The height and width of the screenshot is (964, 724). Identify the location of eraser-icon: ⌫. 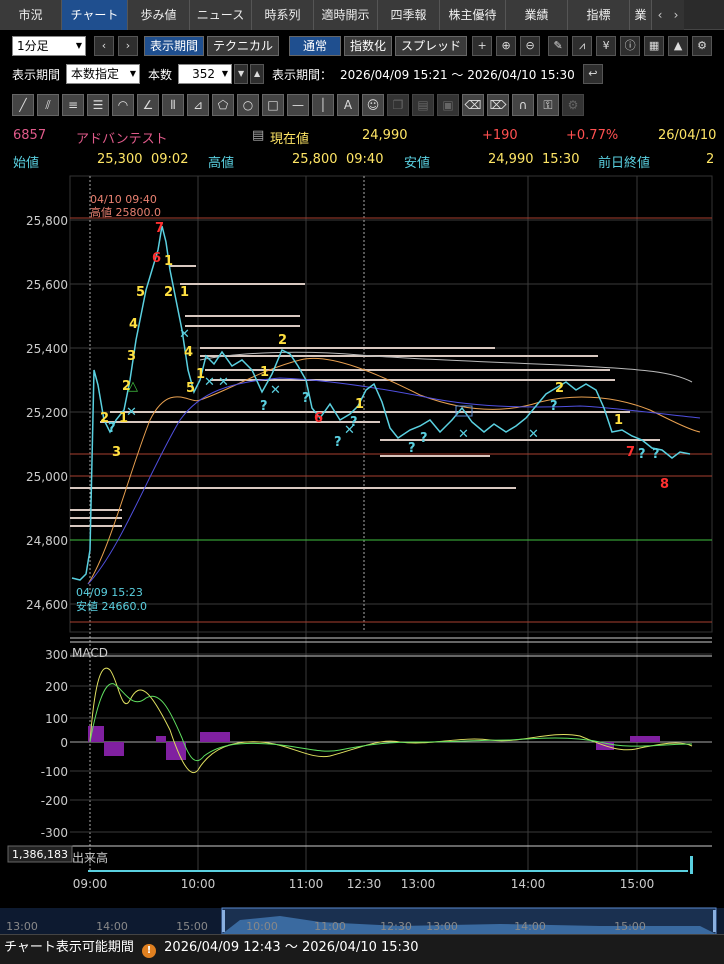
(473, 105).